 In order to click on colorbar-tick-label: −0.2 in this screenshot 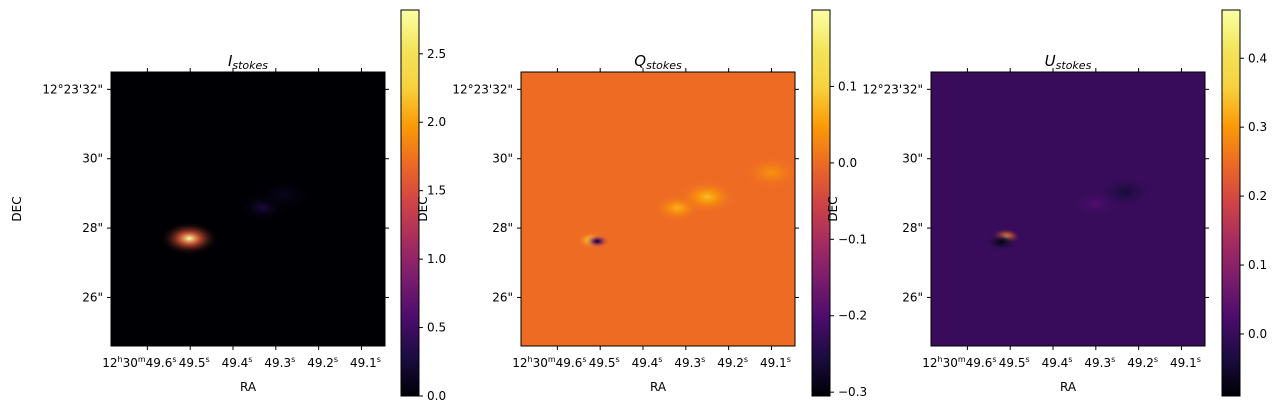, I will do `click(852, 316)`.